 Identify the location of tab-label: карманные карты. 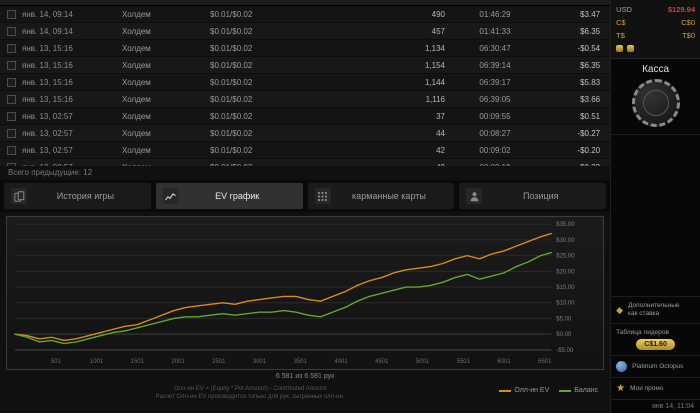
(389, 196).